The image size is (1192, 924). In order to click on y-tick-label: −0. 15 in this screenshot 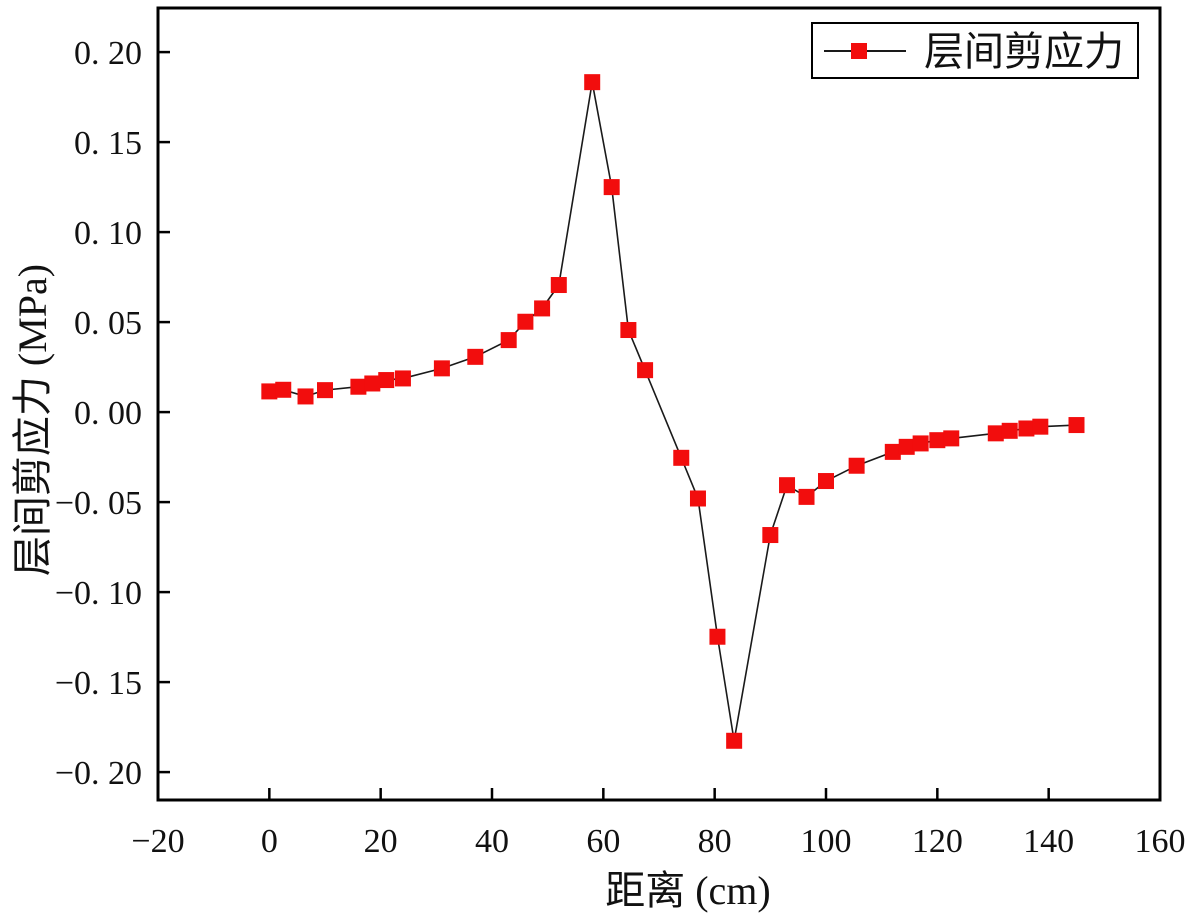, I will do `click(98, 683)`.